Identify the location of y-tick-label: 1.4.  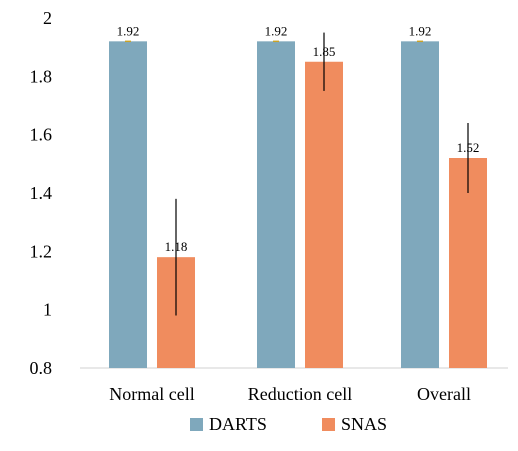
(41, 193).